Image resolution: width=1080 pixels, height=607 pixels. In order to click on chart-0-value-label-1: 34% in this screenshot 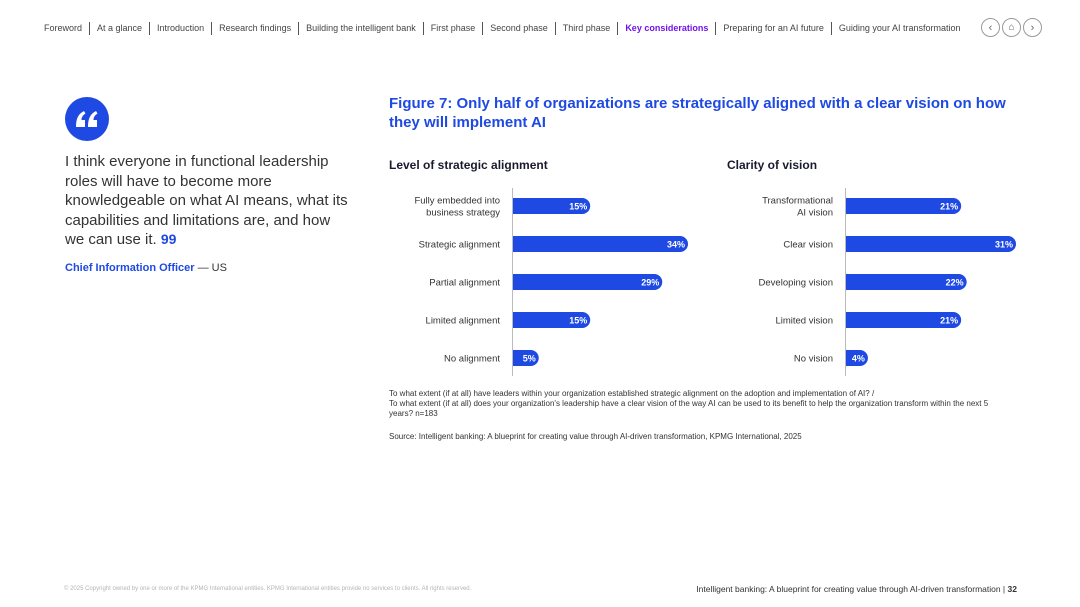, I will do `click(676, 245)`.